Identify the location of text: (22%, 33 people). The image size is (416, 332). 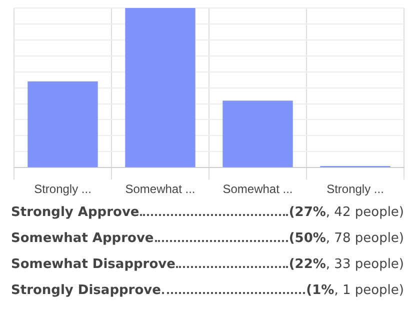
(346, 264).